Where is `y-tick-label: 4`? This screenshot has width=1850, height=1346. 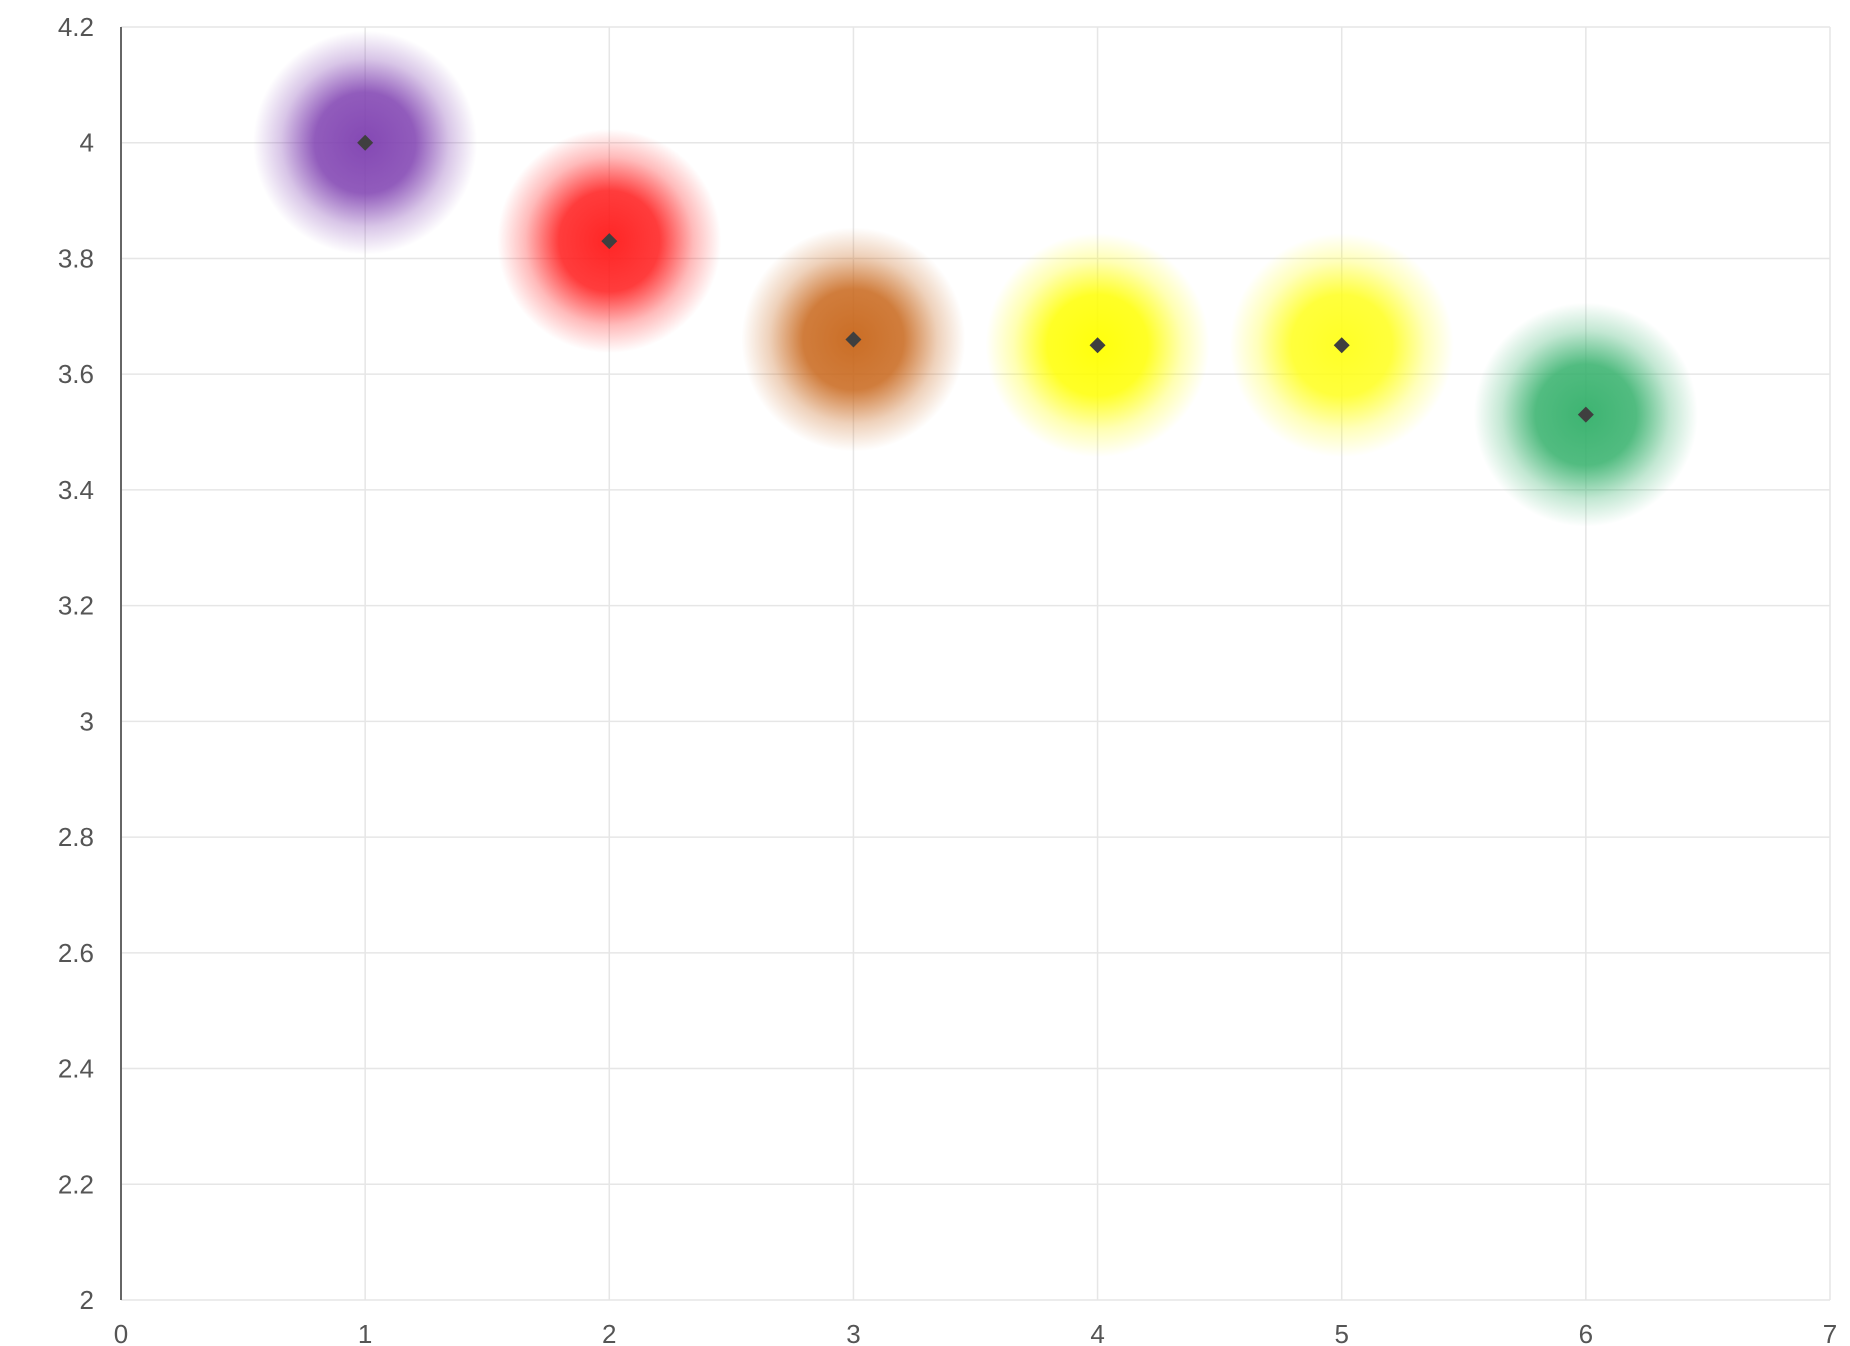
y-tick-label: 4 is located at coordinates (87, 143).